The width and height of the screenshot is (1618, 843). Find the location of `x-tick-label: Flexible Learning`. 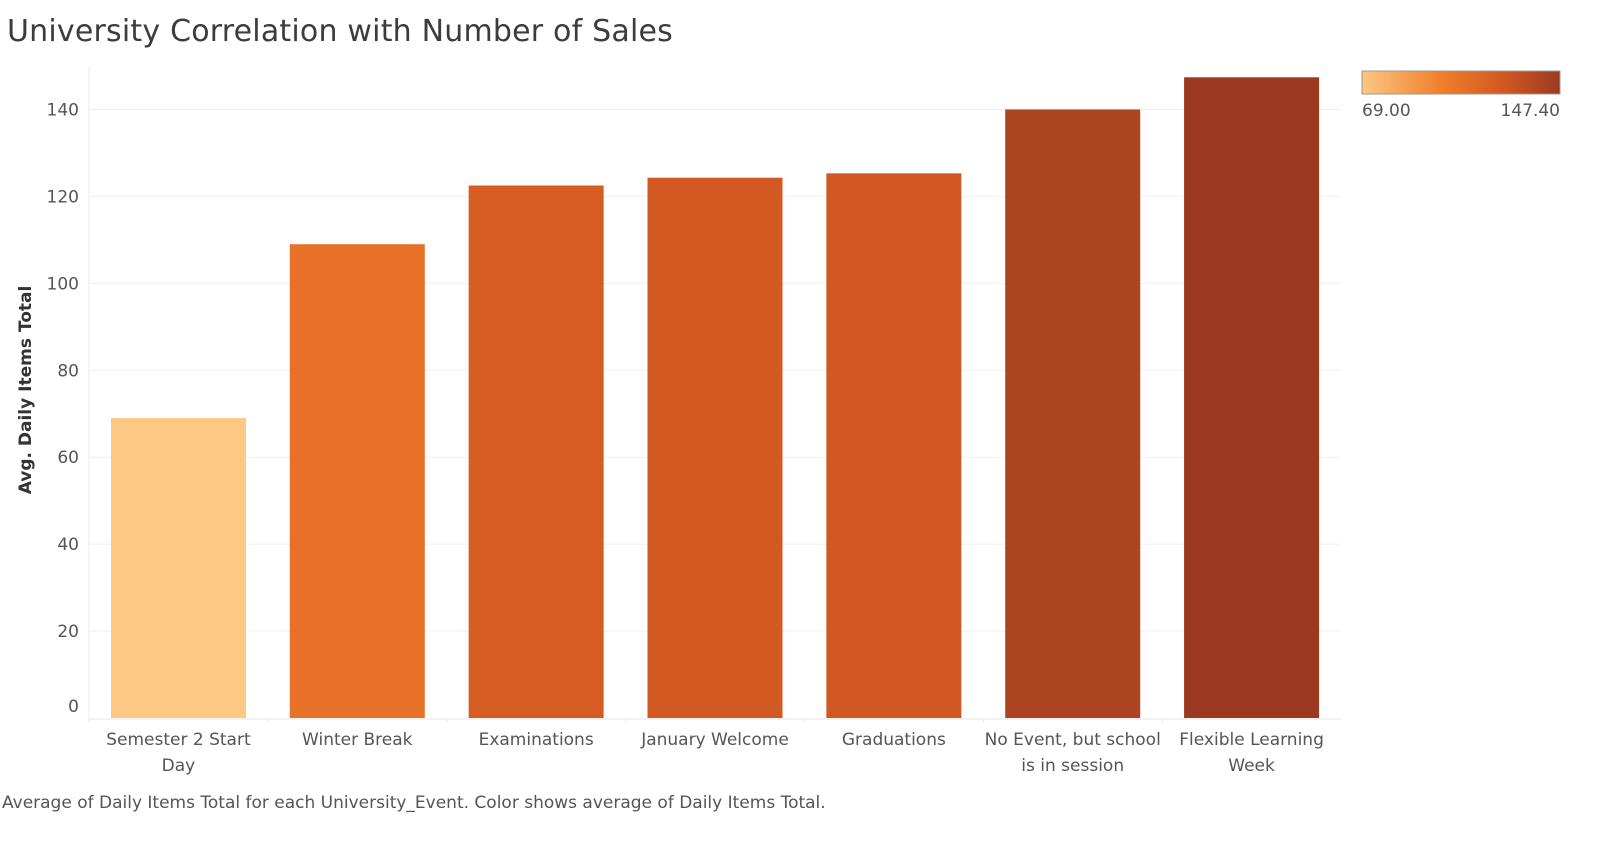

x-tick-label: Flexible Learning is located at coordinates (1251, 740).